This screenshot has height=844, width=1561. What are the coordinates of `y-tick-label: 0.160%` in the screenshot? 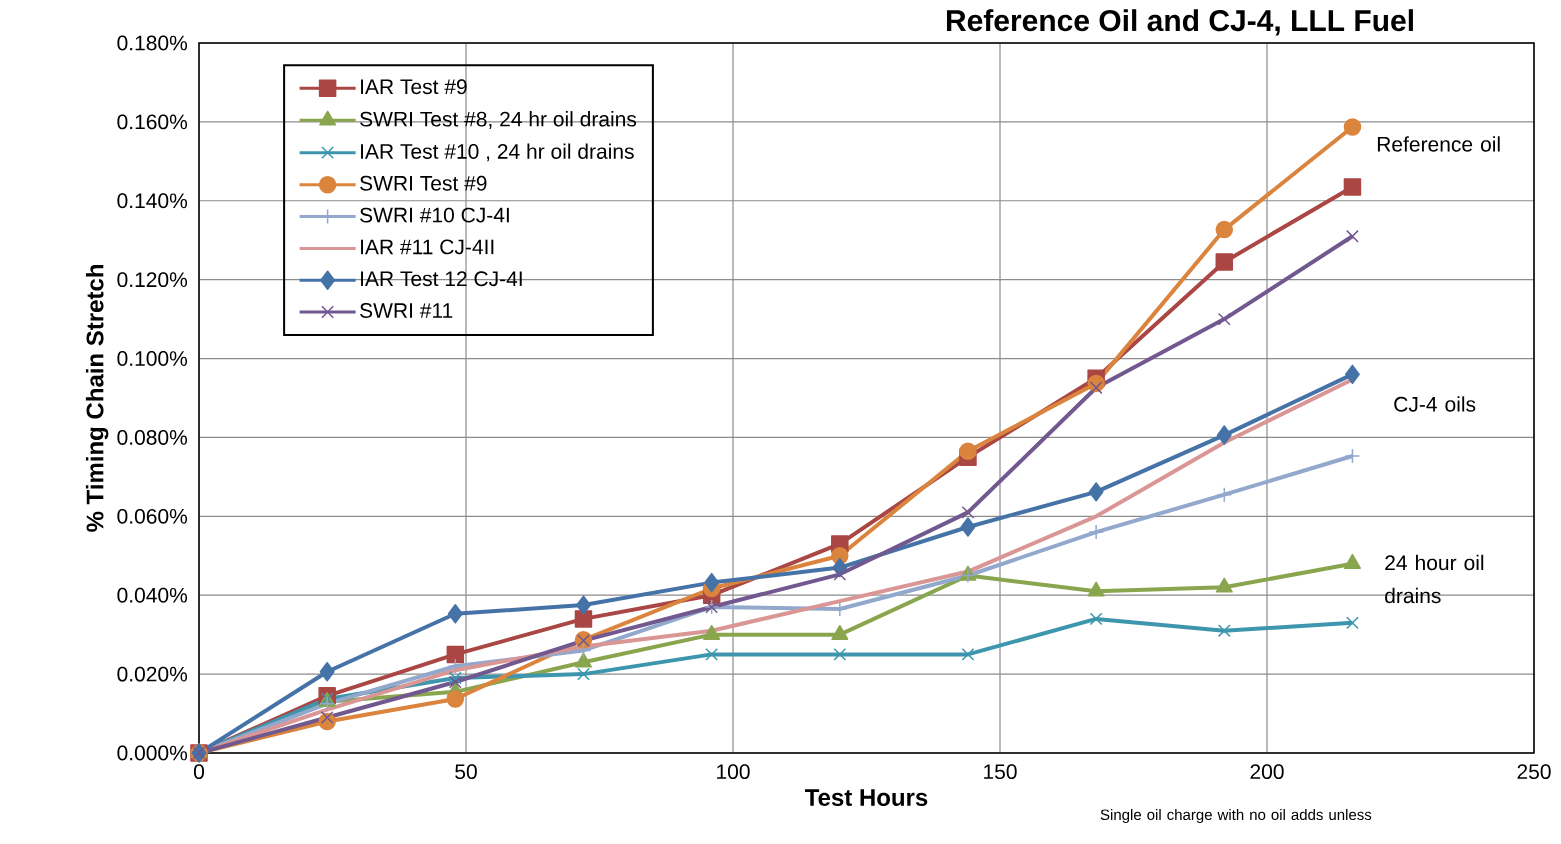 It's located at (152, 122).